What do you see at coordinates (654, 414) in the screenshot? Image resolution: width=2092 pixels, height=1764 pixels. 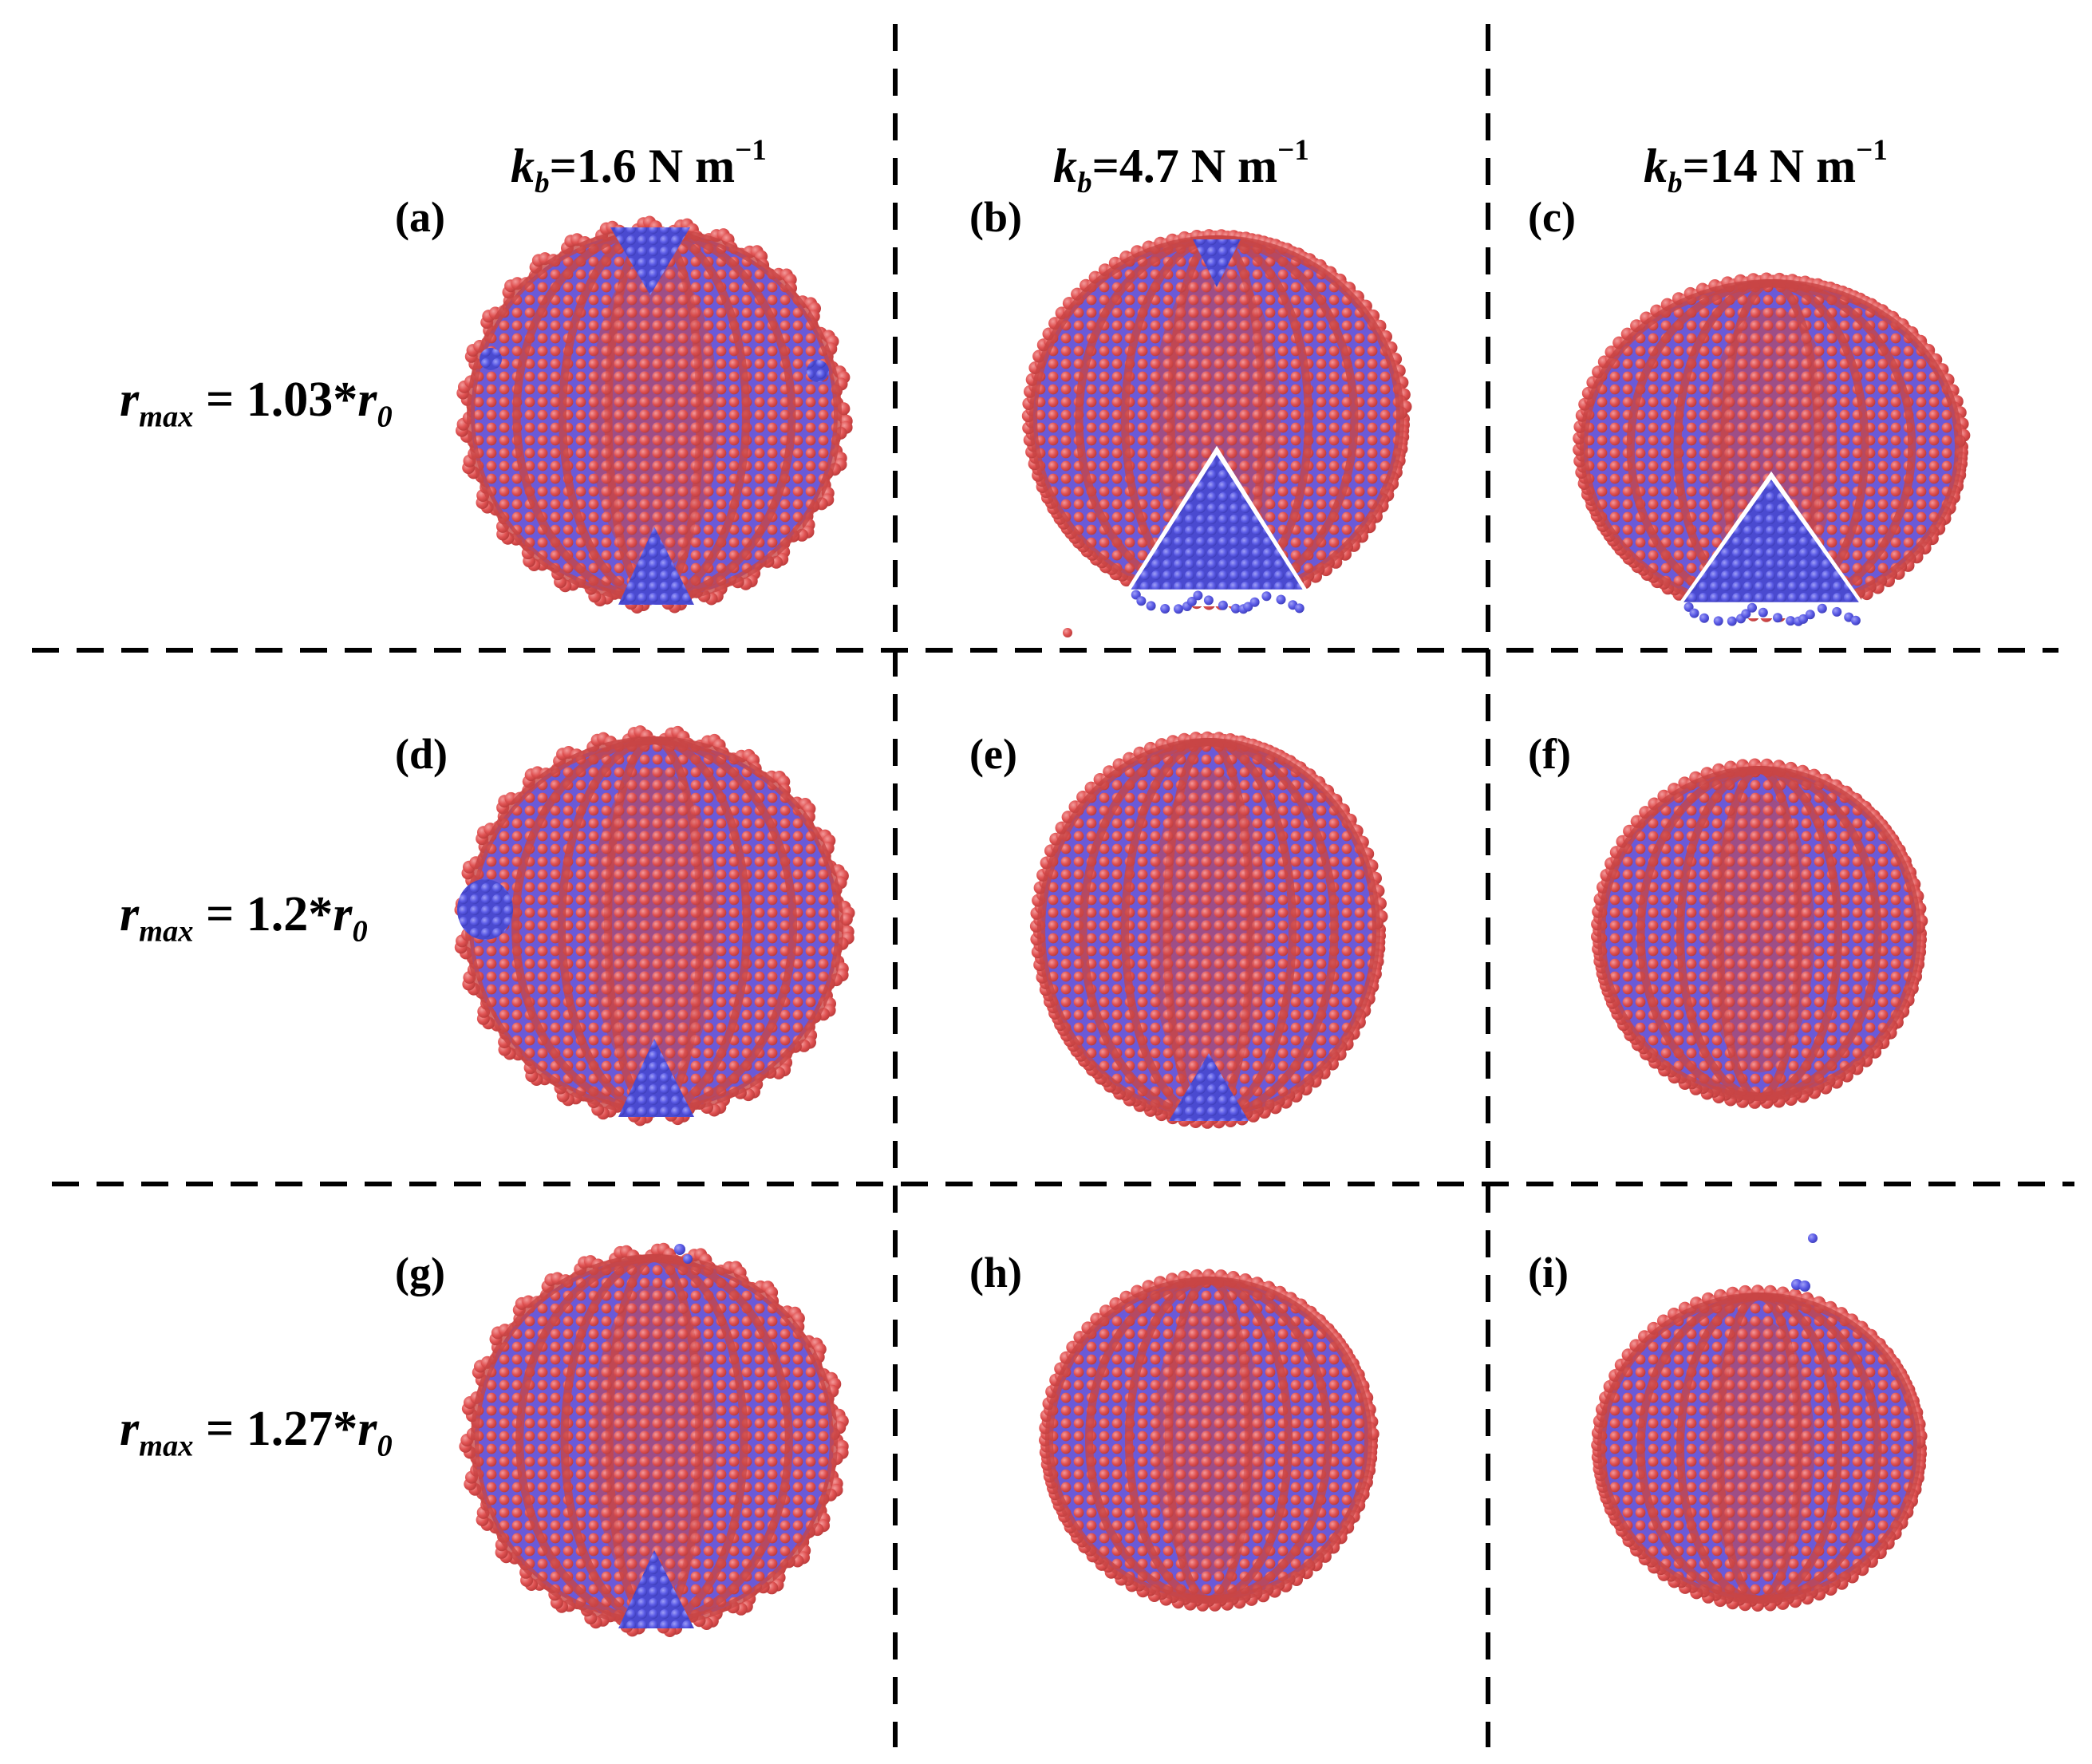 I see `shell-a` at bounding box center [654, 414].